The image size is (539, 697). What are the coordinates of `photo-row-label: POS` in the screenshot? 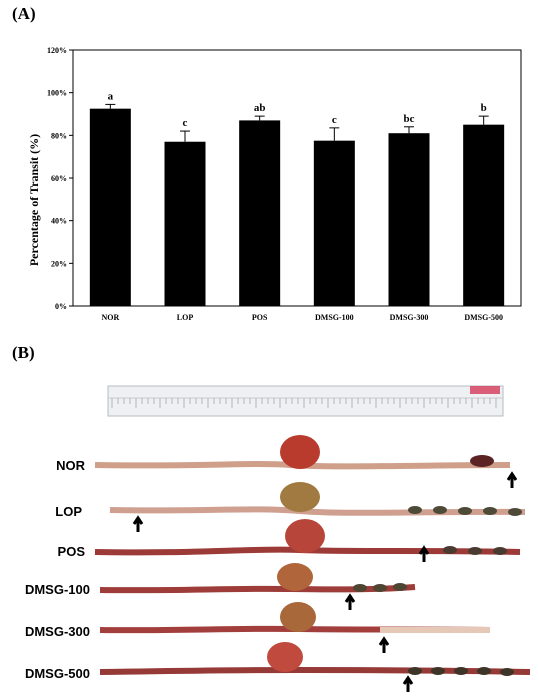 It's located at (72, 551).